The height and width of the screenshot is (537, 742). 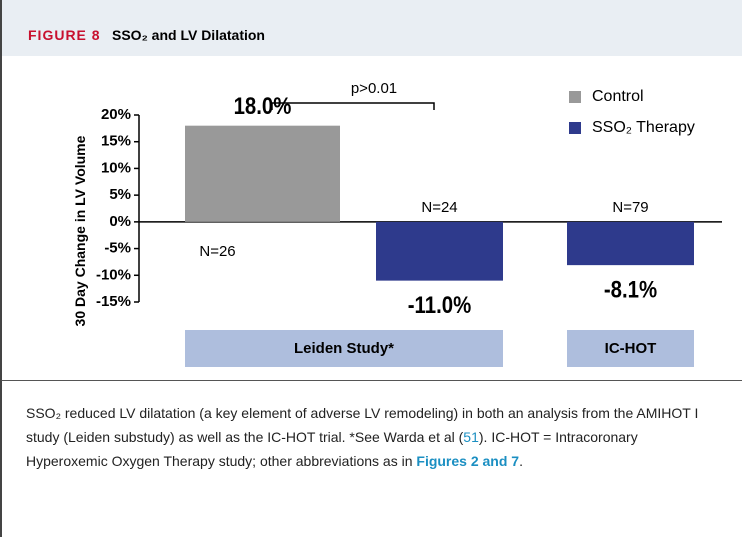 What do you see at coordinates (80, 231) in the screenshot?
I see `y-axis-title: 30 Day Change in LV Volume` at bounding box center [80, 231].